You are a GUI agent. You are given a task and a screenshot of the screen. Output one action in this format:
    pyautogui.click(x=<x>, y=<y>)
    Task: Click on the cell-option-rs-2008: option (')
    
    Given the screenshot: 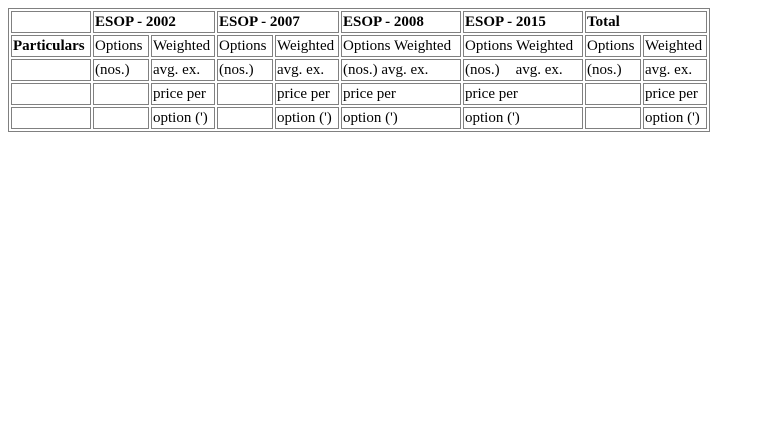 What is the action you would take?
    pyautogui.click(x=401, y=118)
    